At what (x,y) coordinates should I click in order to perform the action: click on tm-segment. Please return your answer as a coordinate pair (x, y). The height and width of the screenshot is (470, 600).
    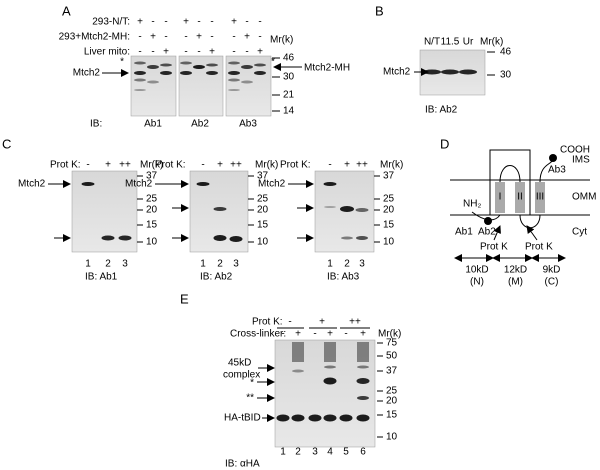
    Looking at the image, I should click on (520, 197).